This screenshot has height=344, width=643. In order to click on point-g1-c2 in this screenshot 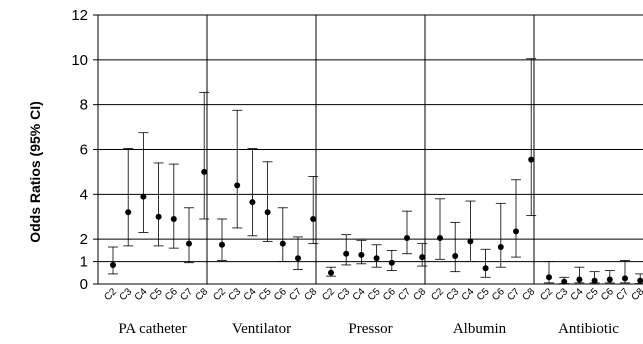, I will do `click(113, 264)`.